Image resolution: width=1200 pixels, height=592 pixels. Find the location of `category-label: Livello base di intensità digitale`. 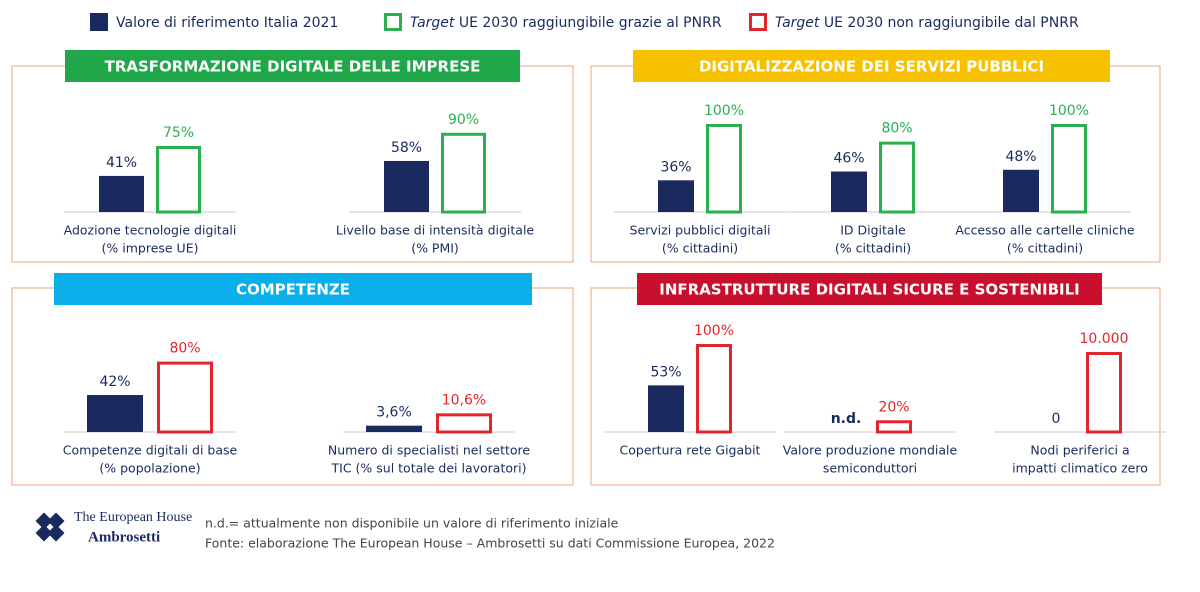

category-label: Livello base di intensità digitale is located at coordinates (435, 230).